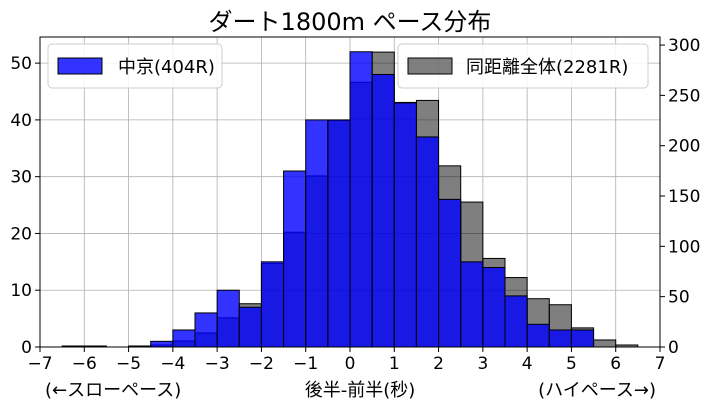 The height and width of the screenshot is (412, 711). Describe the element at coordinates (597, 390) in the screenshot. I see `x-axis-label-high: (ハイペース→)` at that location.